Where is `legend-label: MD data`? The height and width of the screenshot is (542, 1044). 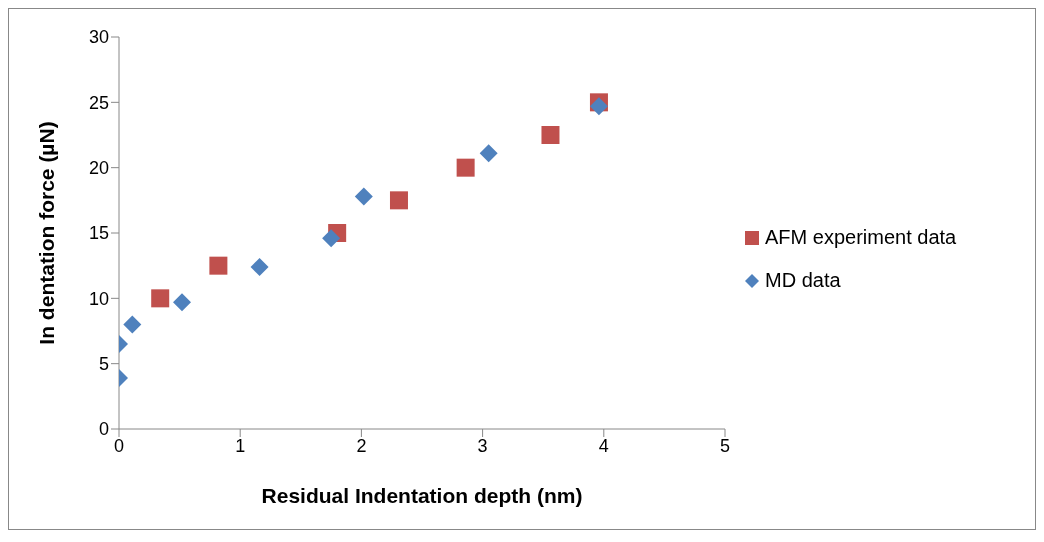
legend-label: MD data is located at coordinates (803, 280).